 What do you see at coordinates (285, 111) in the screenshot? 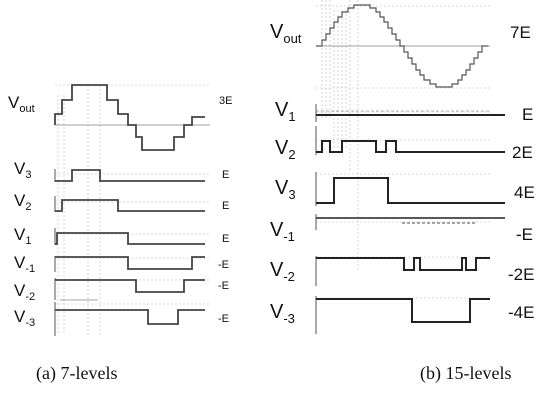
I see `panel-b-label-v1: V1` at bounding box center [285, 111].